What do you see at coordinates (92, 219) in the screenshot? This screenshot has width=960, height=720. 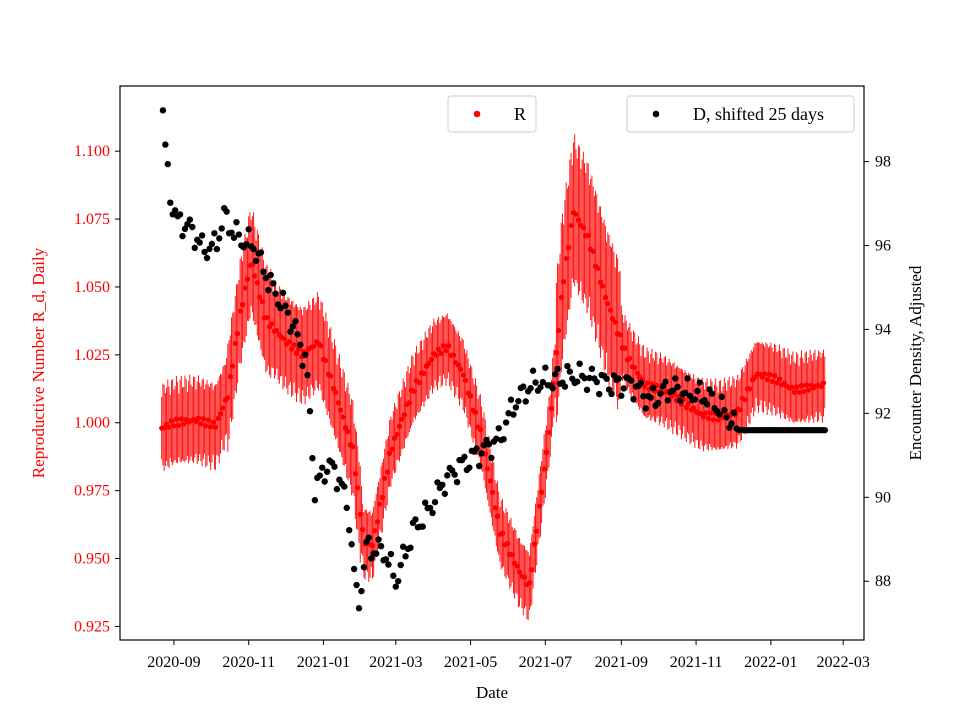 I see `left-tick-label: 1.075` at bounding box center [92, 219].